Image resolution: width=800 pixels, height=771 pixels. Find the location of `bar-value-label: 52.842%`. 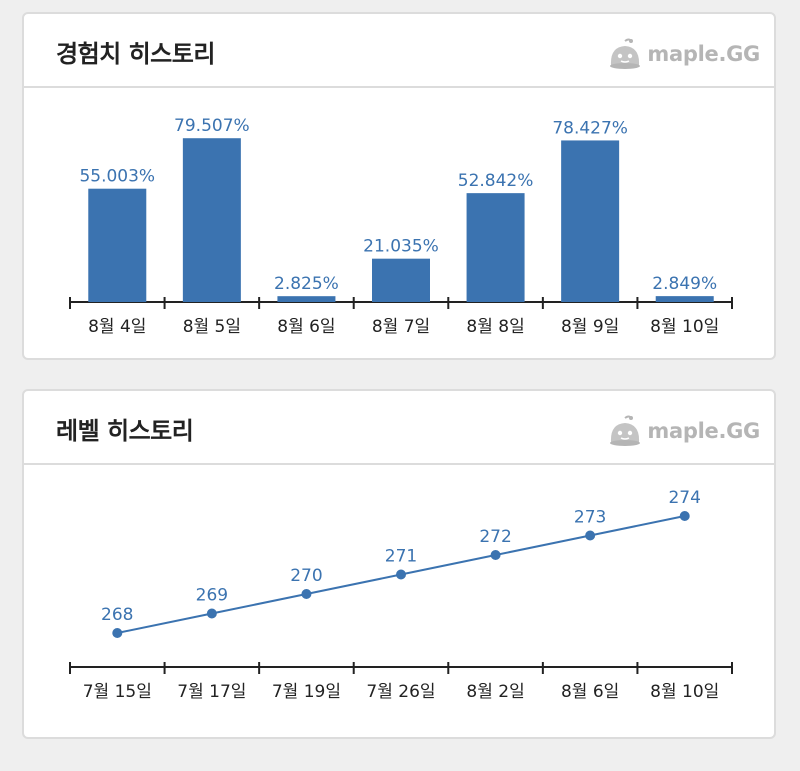

bar-value-label: 52.842% is located at coordinates (496, 181).